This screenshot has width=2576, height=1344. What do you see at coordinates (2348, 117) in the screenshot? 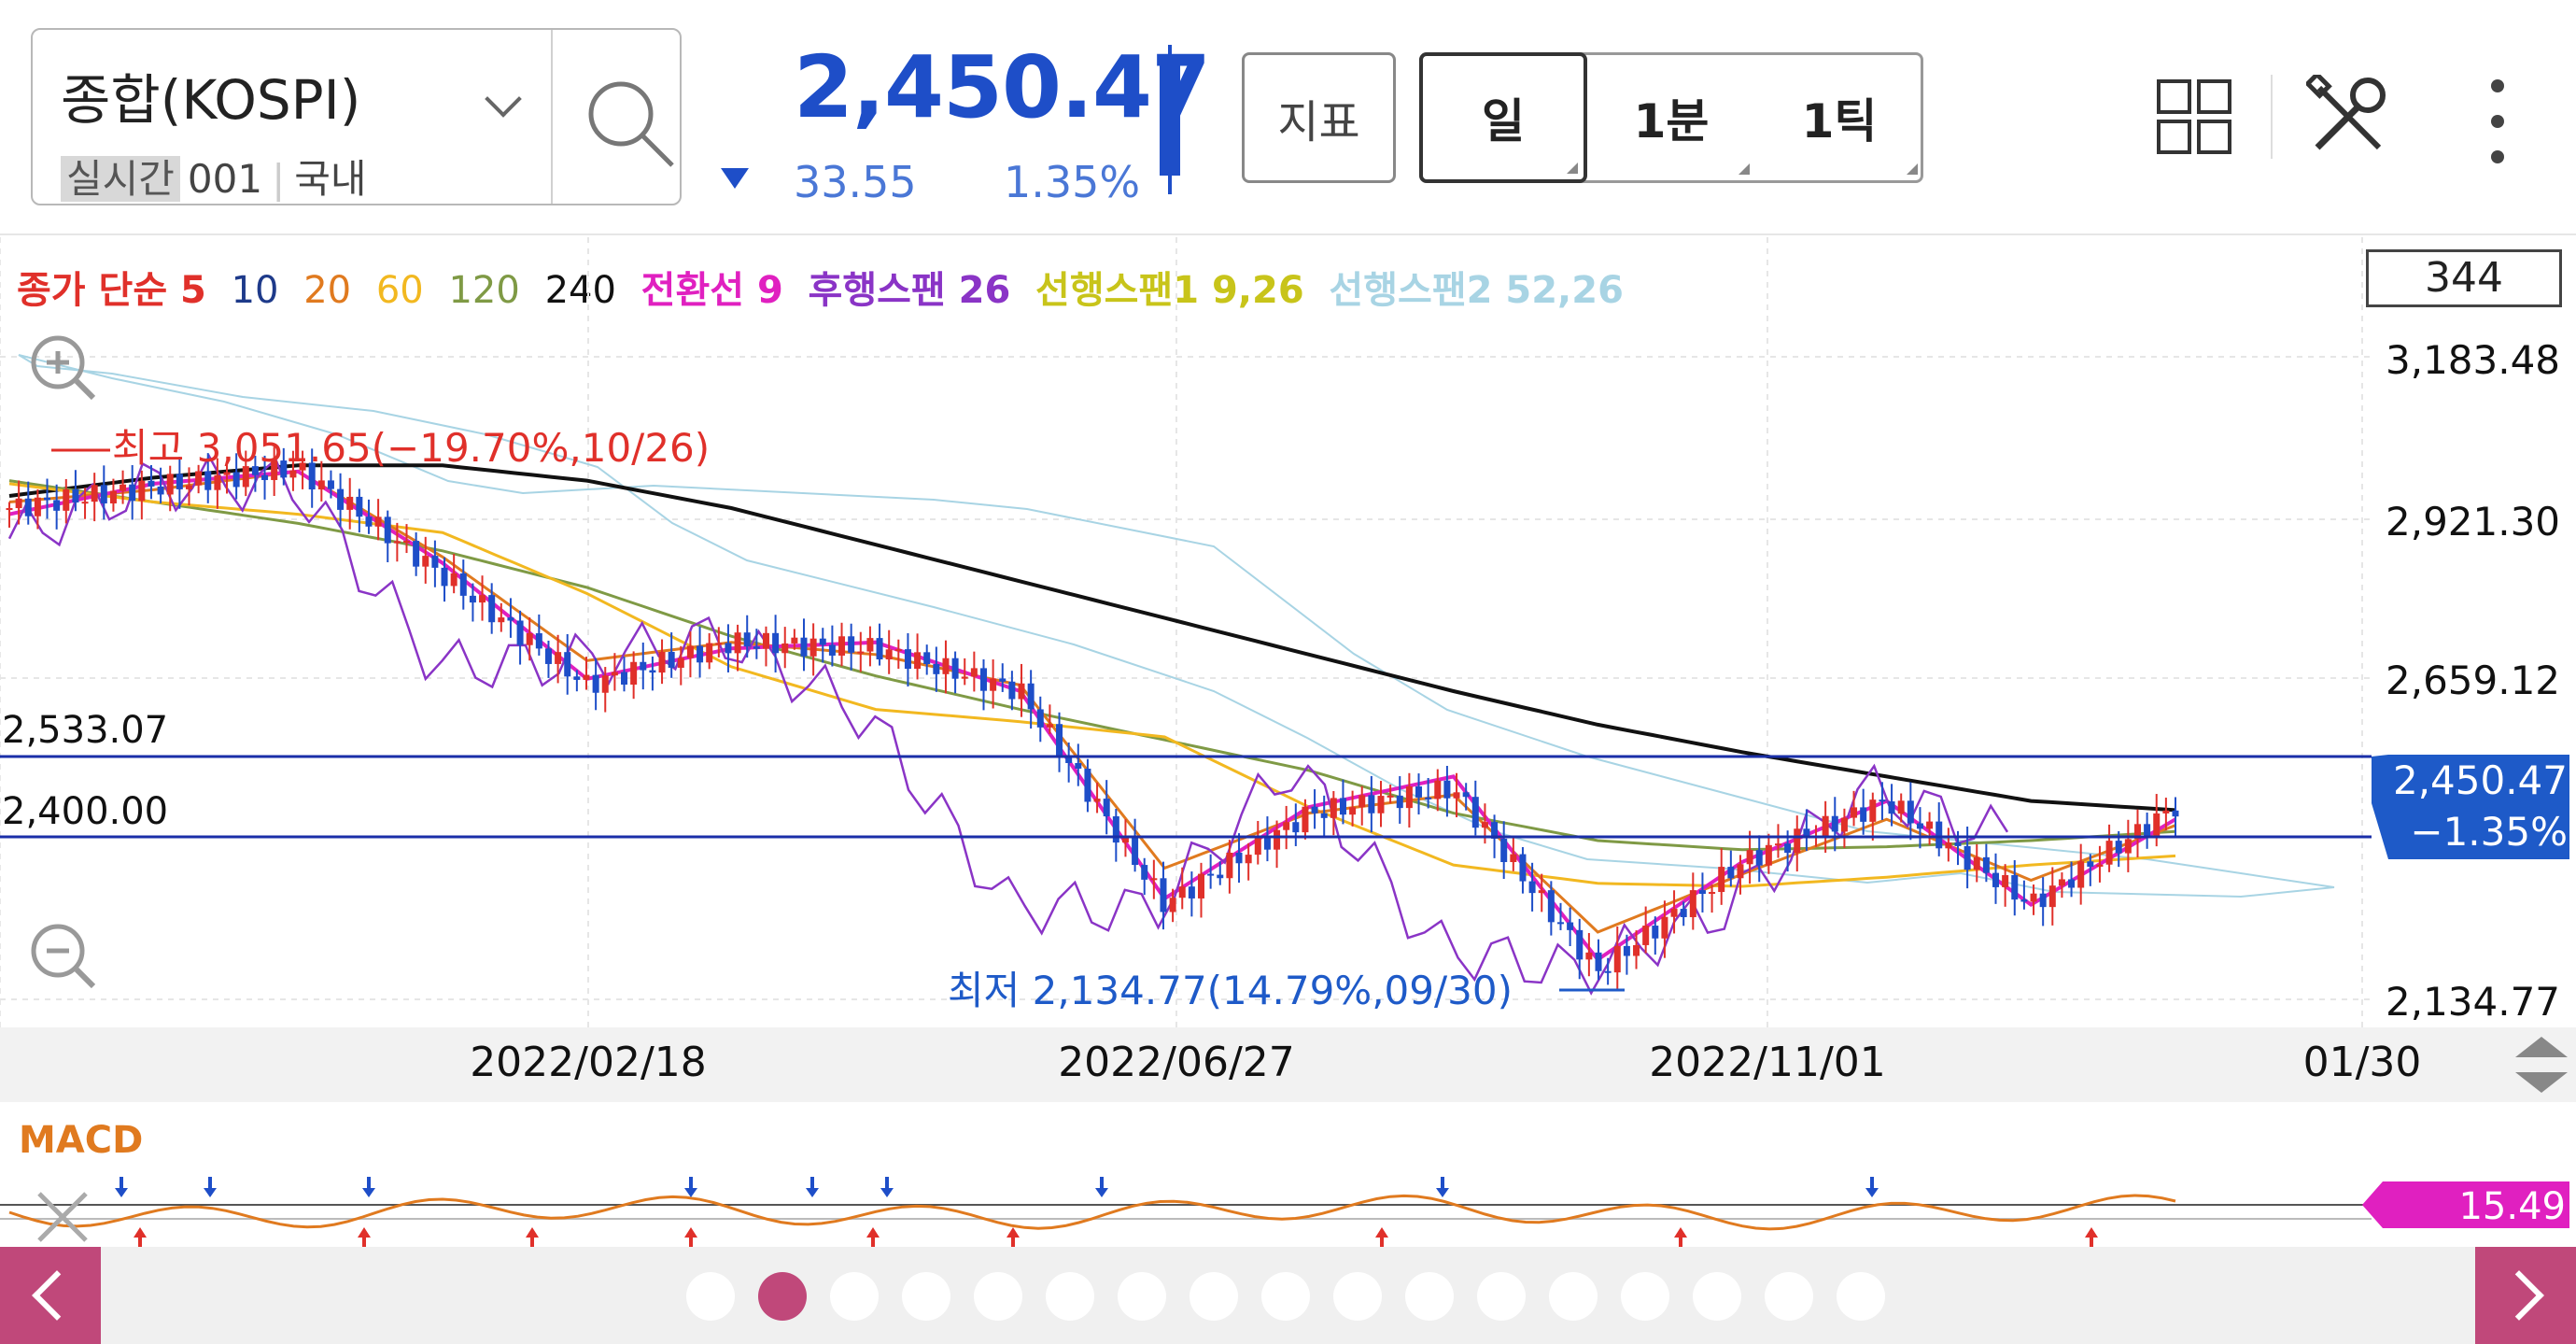
I see `tools-icon` at bounding box center [2348, 117].